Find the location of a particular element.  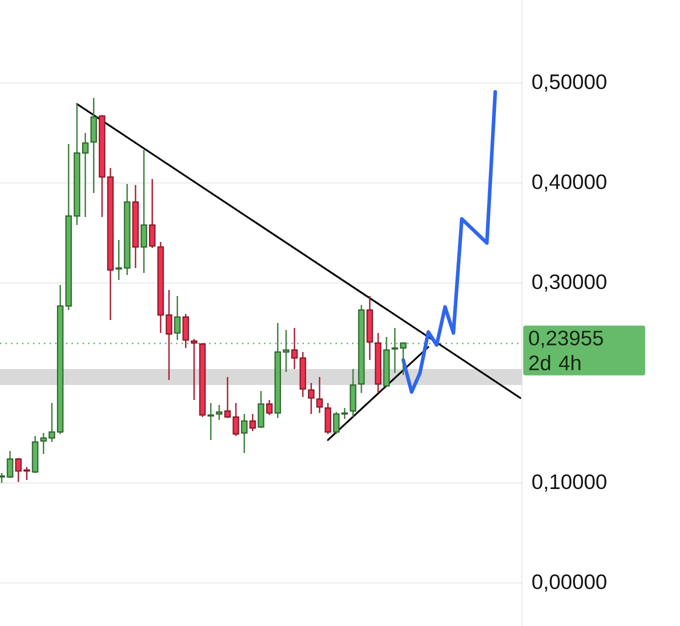

line-series is located at coordinates (449, 242).